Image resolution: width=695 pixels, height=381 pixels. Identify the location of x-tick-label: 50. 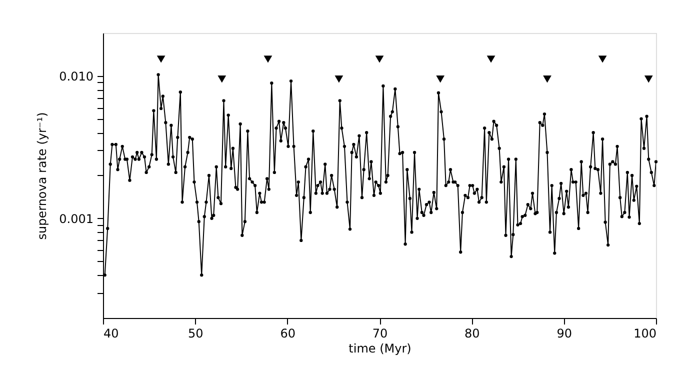
(196, 333).